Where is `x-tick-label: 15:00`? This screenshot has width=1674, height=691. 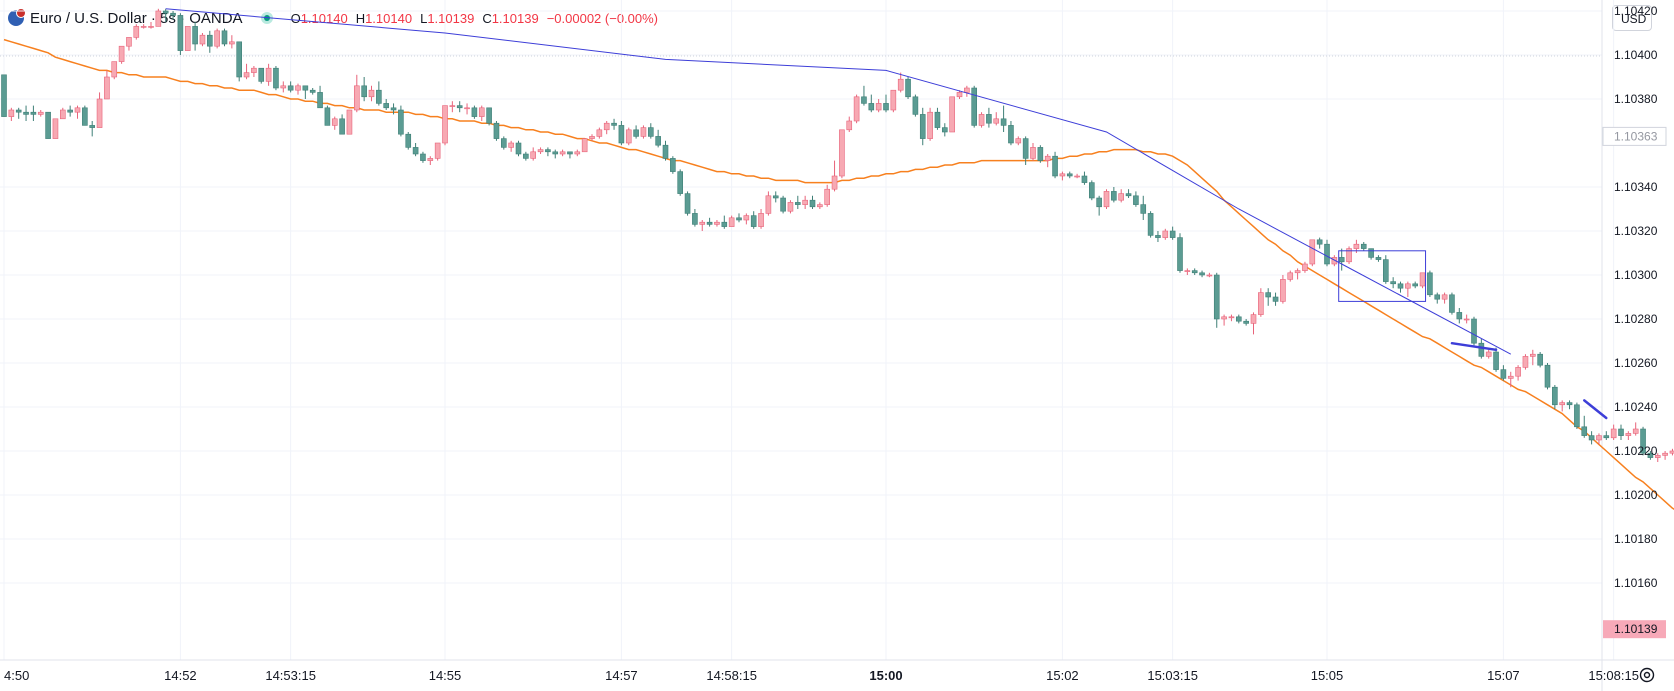 x-tick-label: 15:00 is located at coordinates (885, 675).